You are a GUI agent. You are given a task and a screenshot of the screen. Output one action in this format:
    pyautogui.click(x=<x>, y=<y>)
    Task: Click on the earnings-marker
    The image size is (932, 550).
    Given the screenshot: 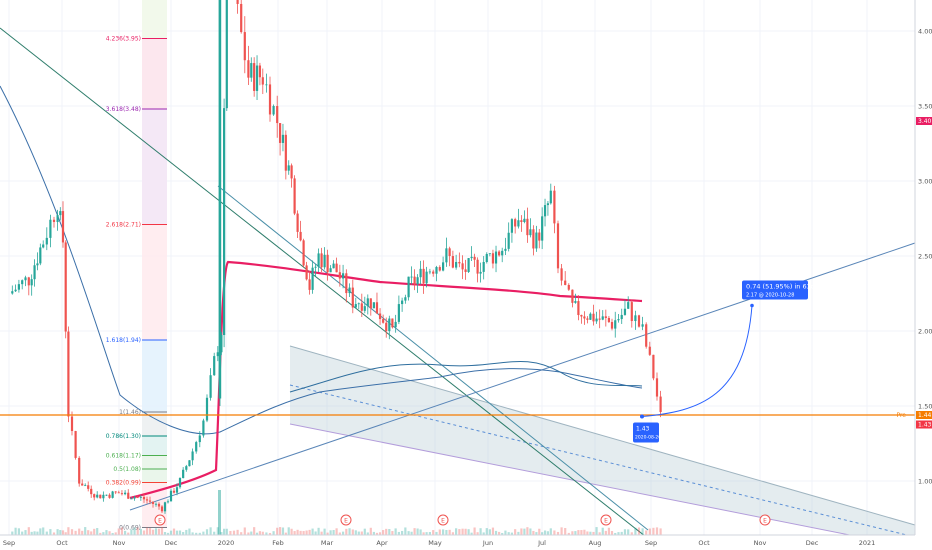 What is the action you would take?
    pyautogui.click(x=606, y=520)
    